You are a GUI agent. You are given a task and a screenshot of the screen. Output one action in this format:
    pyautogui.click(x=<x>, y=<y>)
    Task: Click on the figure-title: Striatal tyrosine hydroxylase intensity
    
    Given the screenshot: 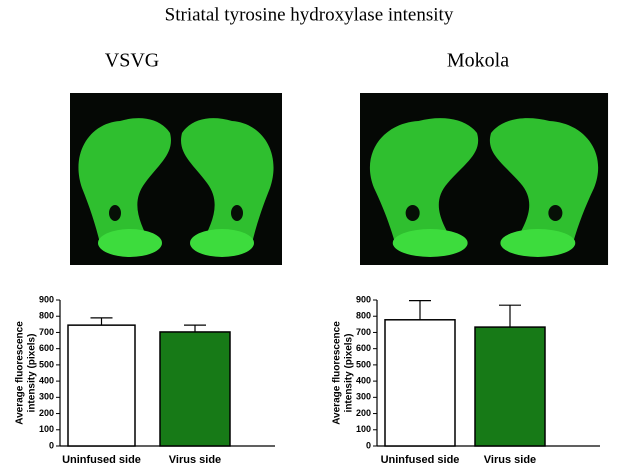 What is the action you would take?
    pyautogui.click(x=309, y=14)
    